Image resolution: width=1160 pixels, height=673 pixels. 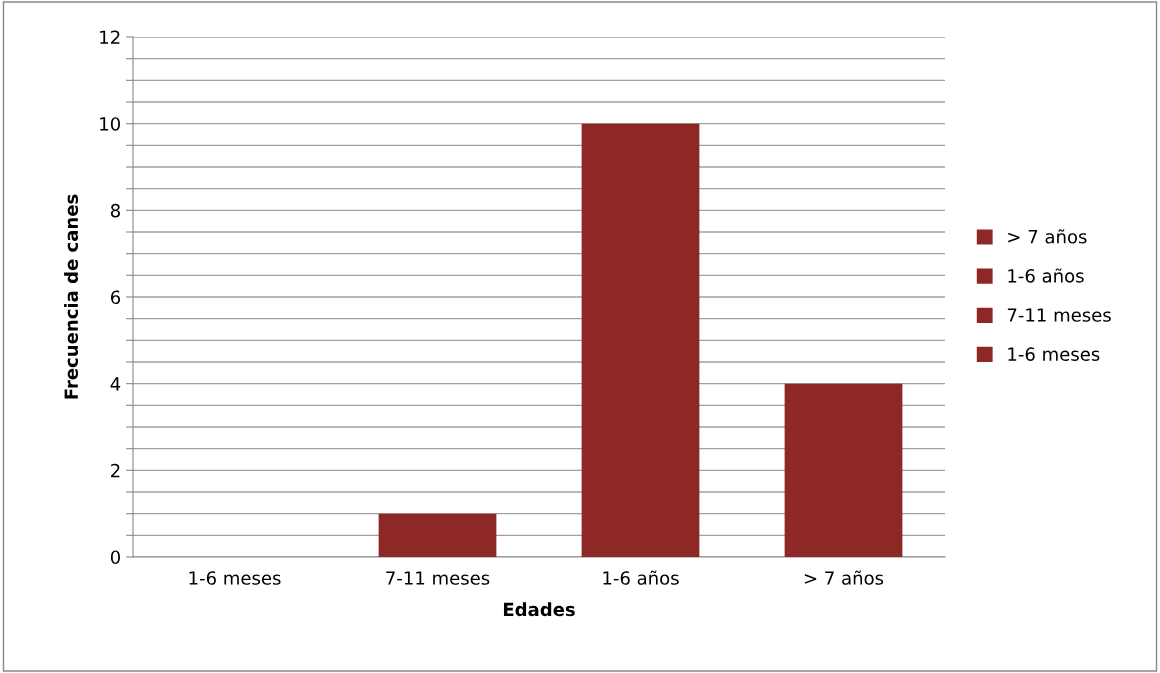 I want to click on y-tick-label: 0, so click(x=115, y=557).